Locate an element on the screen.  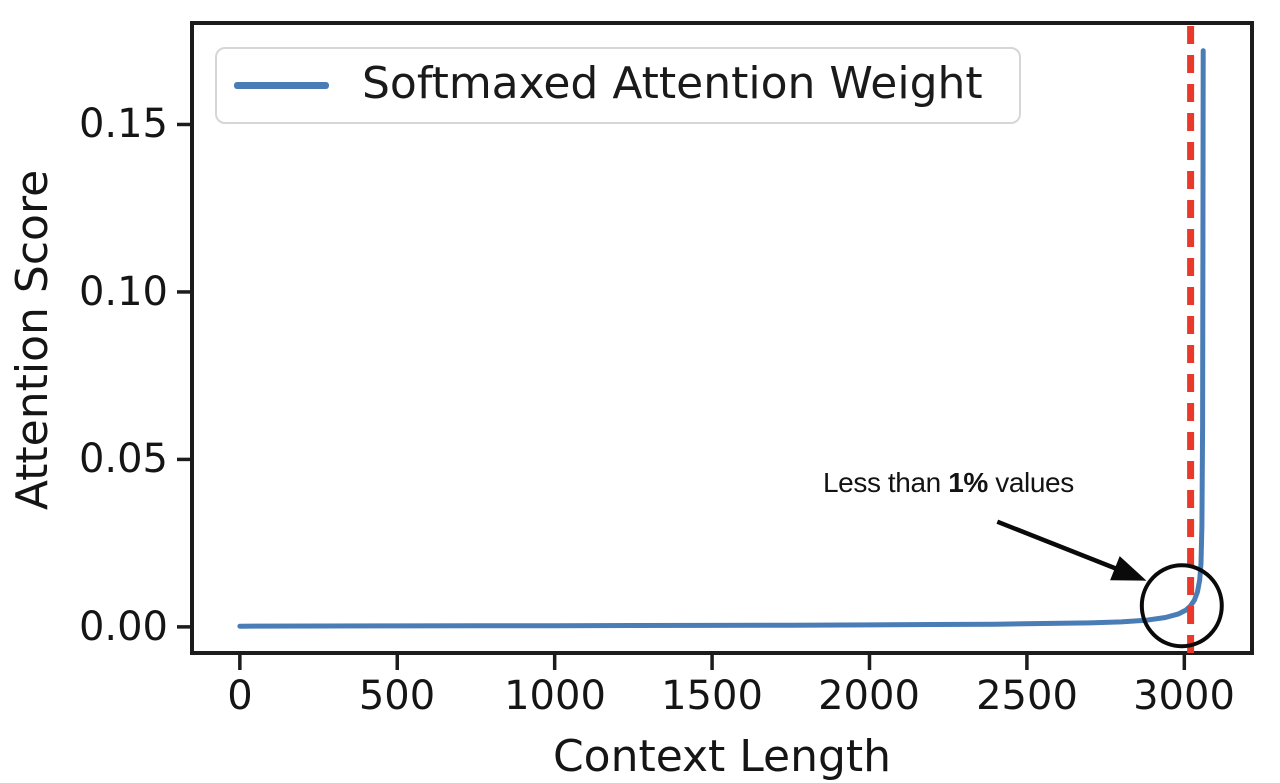
annotation-suffix: values is located at coordinates (1030, 482).